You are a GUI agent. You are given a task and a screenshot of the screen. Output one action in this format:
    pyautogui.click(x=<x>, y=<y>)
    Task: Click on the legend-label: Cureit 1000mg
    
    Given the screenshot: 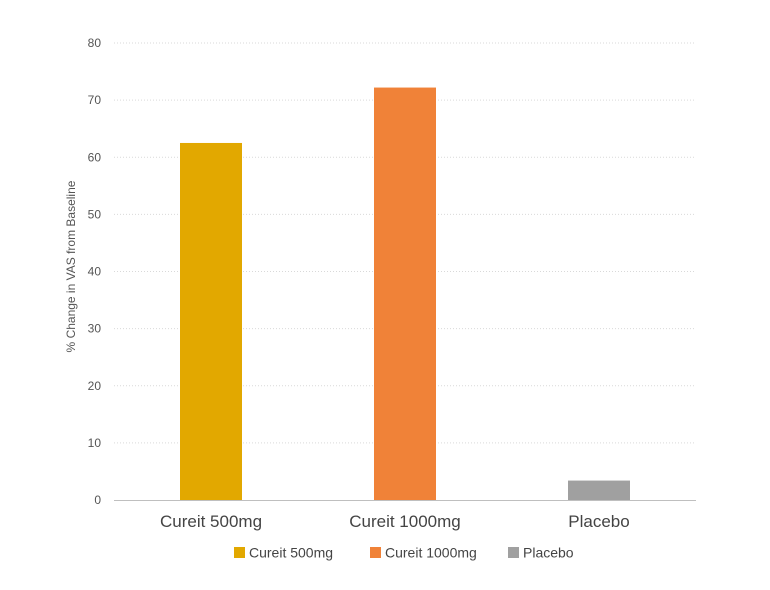 What is the action you would take?
    pyautogui.click(x=431, y=553)
    